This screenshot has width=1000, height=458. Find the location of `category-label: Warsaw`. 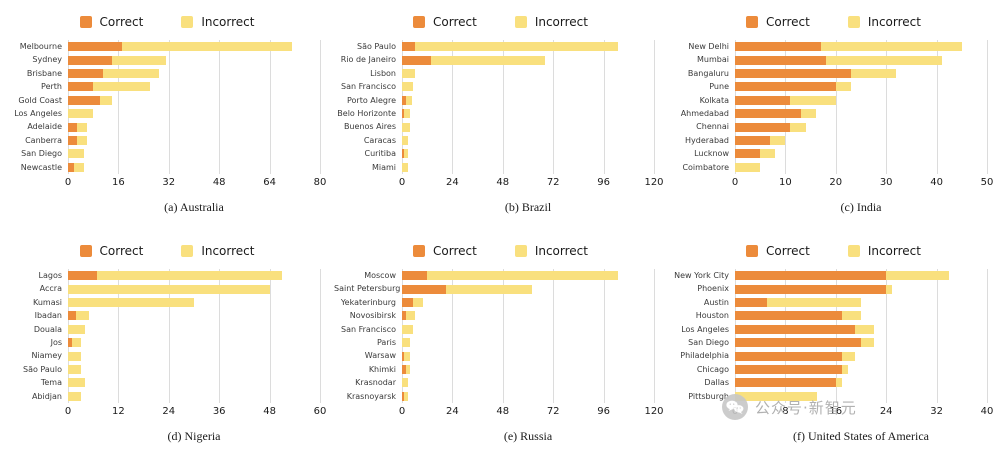

category-label: Warsaw is located at coordinates (380, 356).